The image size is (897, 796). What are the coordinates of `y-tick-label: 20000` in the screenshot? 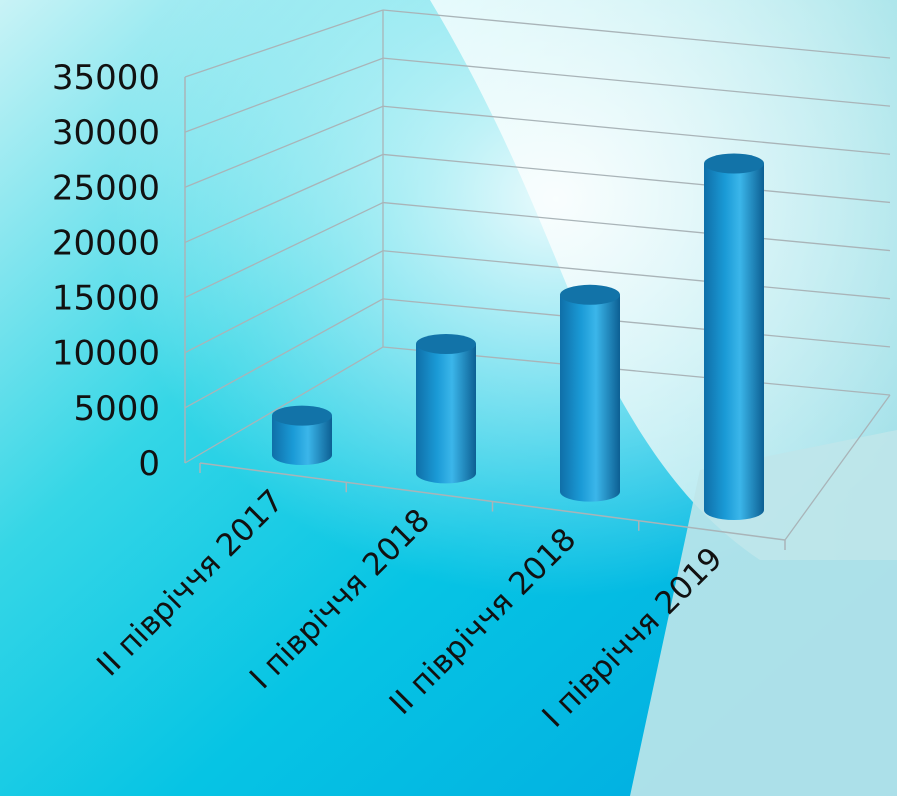 It's located at (106, 243).